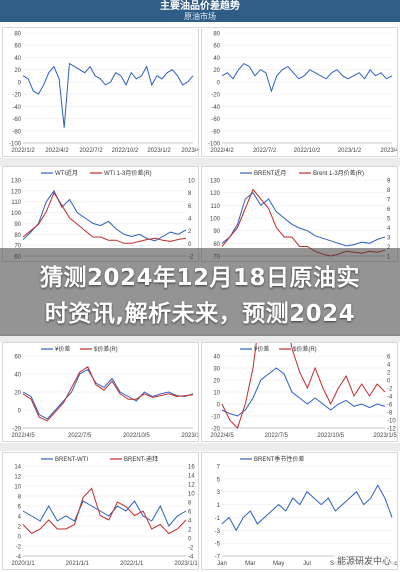 The width and height of the screenshot is (400, 572). I want to click on legend-label: WTI近月, so click(66, 173).